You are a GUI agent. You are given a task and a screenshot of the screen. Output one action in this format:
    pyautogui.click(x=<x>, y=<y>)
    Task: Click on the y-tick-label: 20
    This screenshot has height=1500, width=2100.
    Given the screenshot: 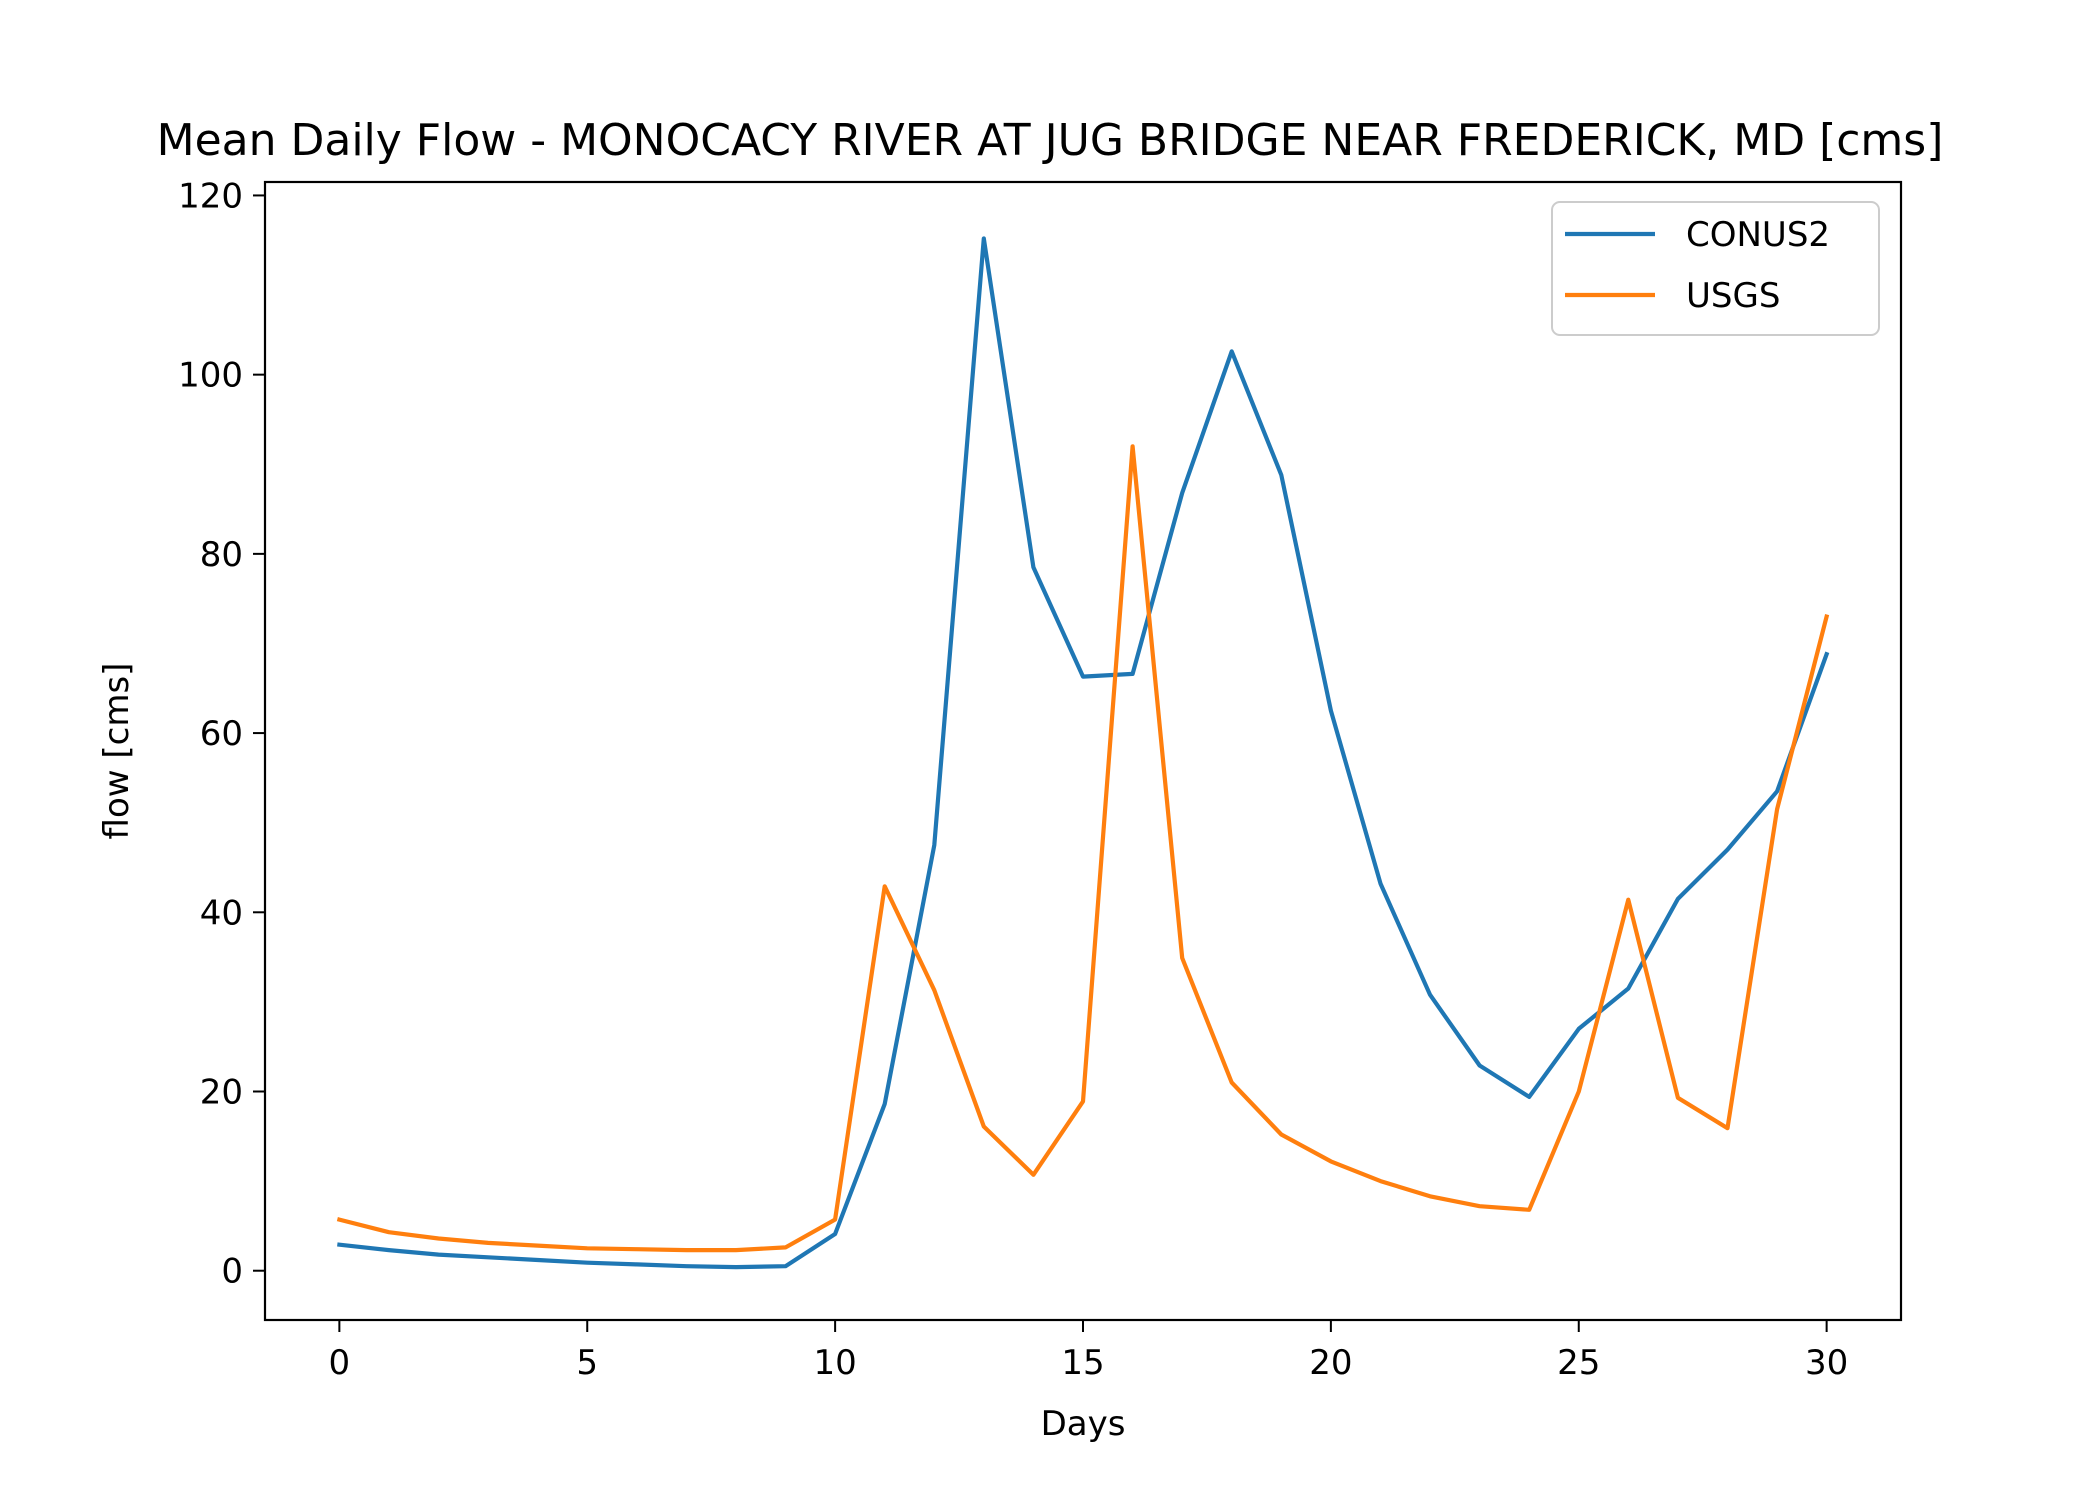 What is the action you would take?
    pyautogui.click(x=221, y=1093)
    